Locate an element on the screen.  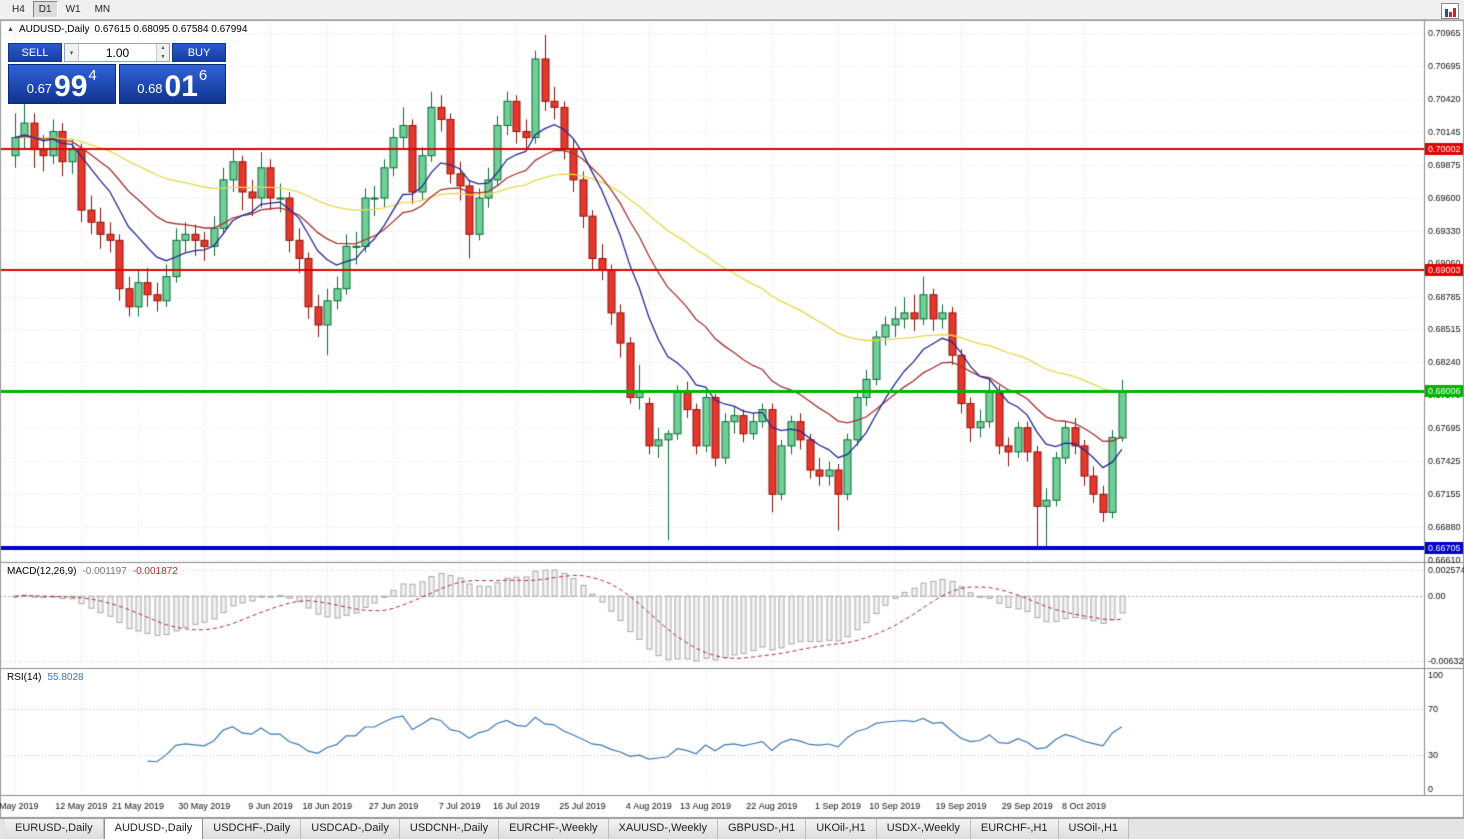
volume-field: ▾ 1.00 ▲ ▼ is located at coordinates (117, 52).